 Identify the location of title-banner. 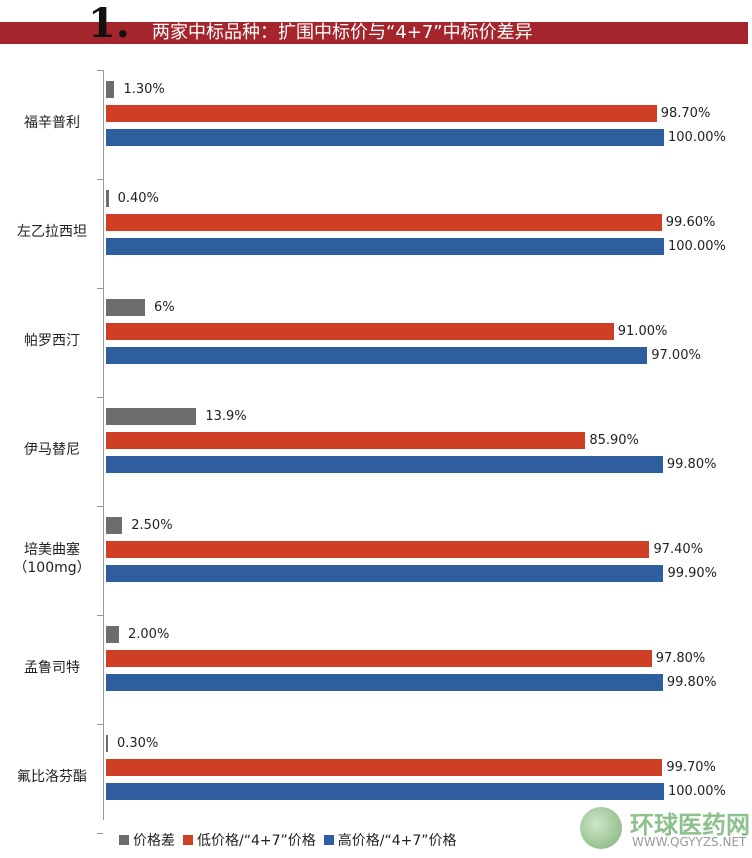
(374, 33).